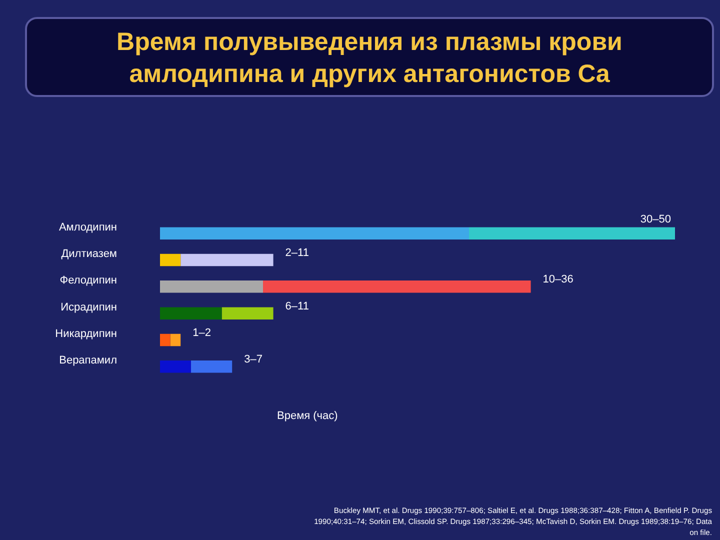 This screenshot has width=720, height=540. I want to click on y-tick-label: Фелодипин, so click(88, 280).